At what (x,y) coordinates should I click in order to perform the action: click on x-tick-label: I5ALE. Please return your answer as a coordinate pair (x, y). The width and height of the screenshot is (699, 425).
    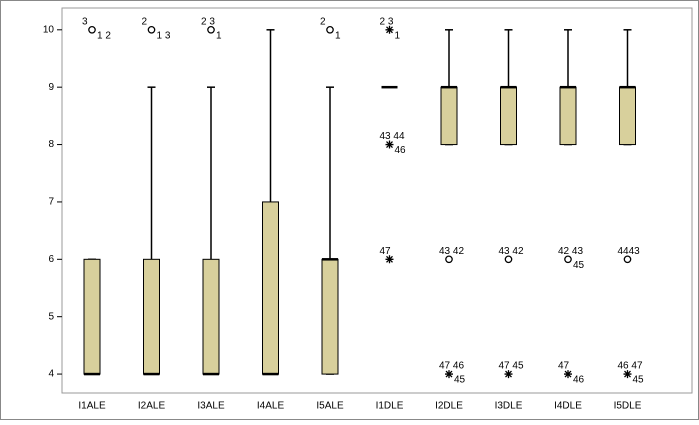
    Looking at the image, I should click on (330, 406).